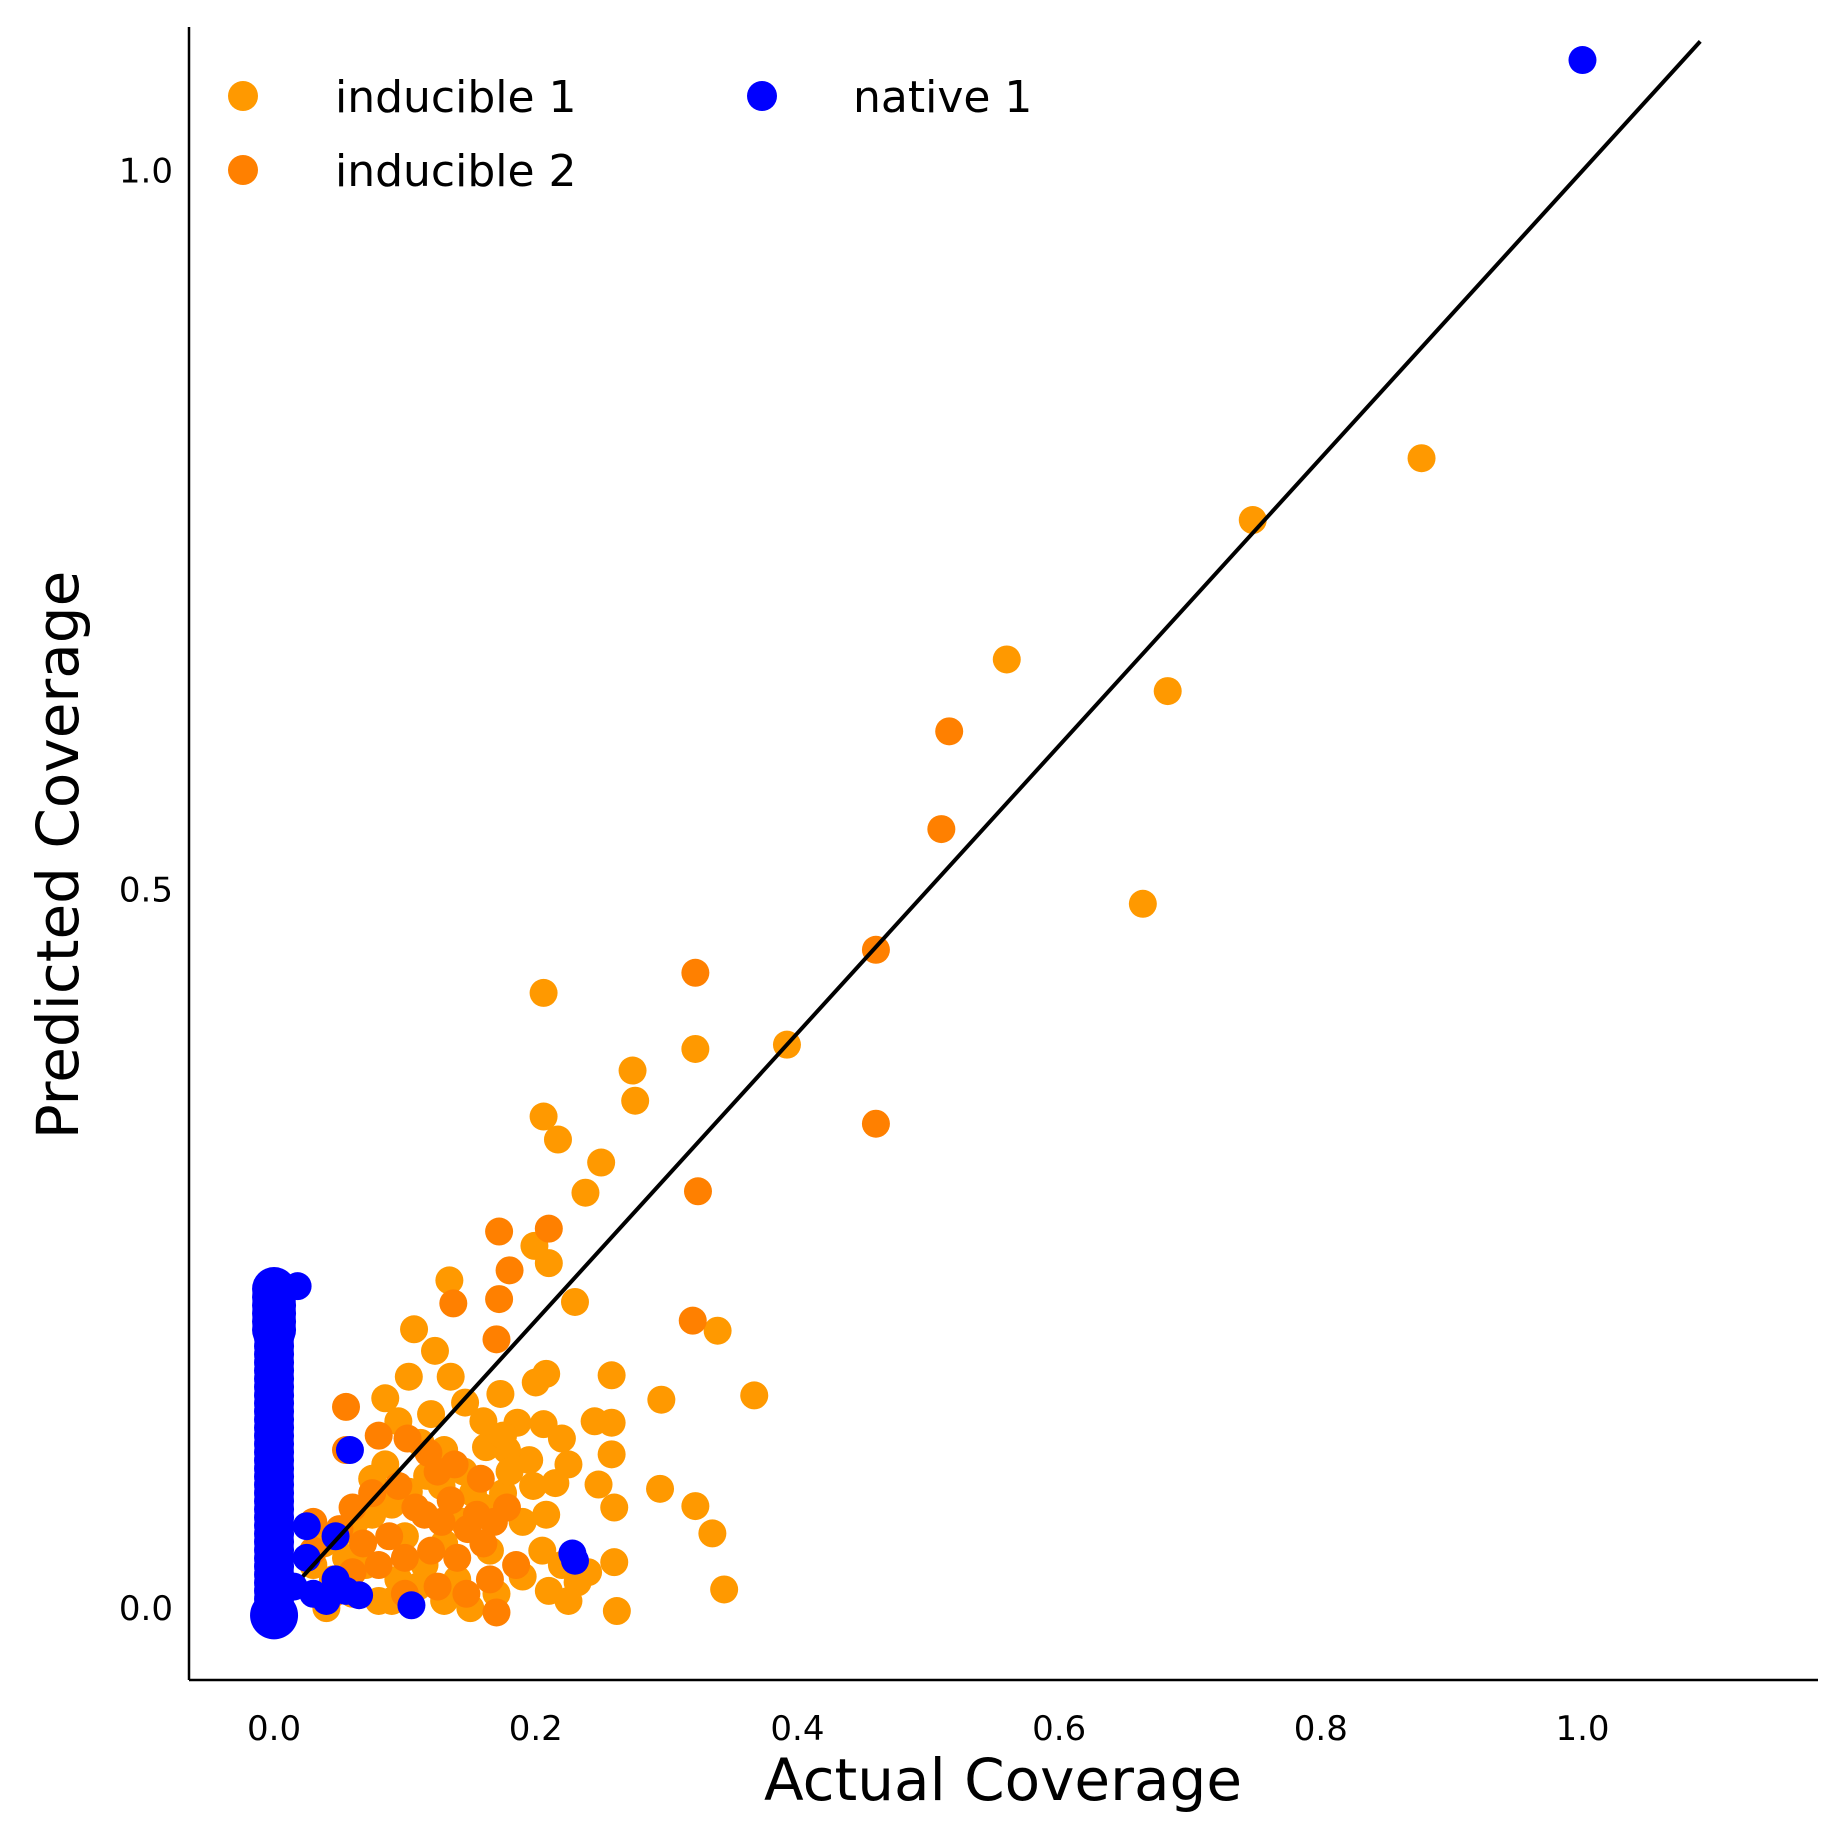 The height and width of the screenshot is (1834, 1834). Describe the element at coordinates (797, 1729) in the screenshot. I see `x-tick-label: 0.4` at that location.